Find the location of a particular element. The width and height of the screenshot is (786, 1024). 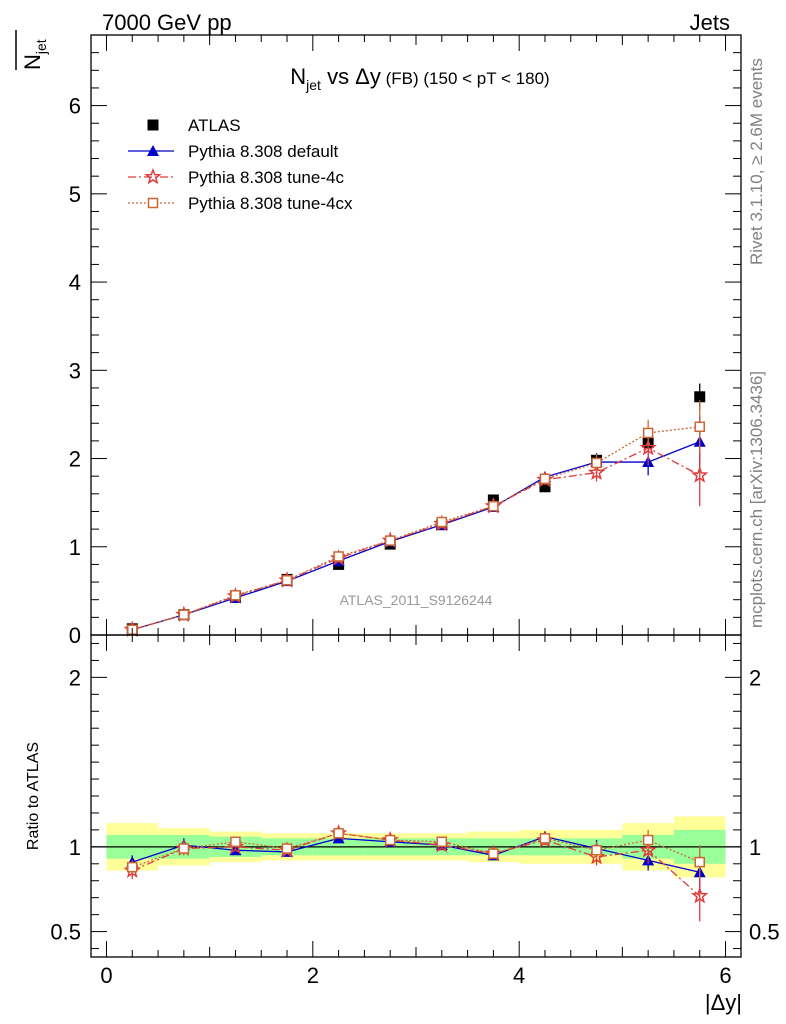

ratio-y-tick-label-left: 1 is located at coordinates (75, 847).